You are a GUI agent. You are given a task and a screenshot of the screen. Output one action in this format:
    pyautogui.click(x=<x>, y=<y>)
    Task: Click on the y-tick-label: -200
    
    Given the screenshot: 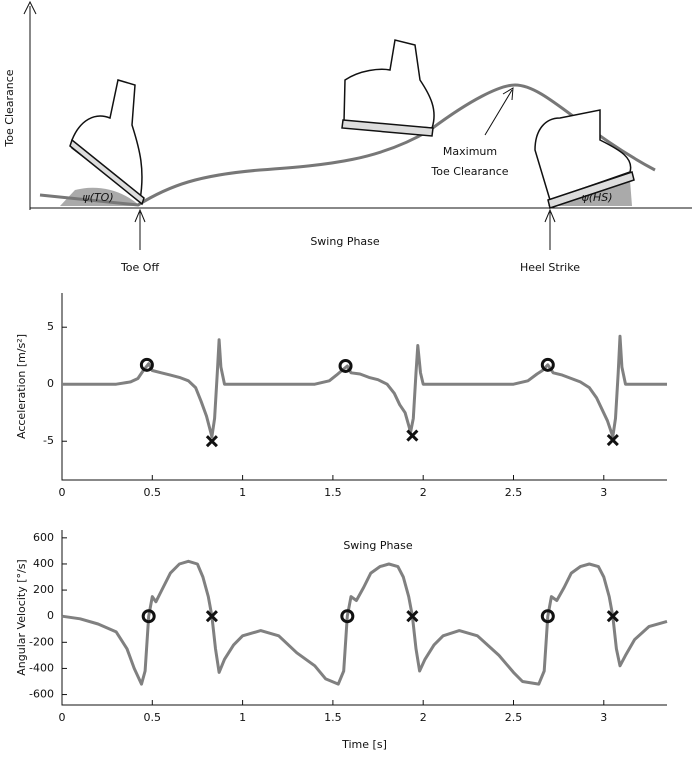 What is the action you would take?
    pyautogui.click(x=41, y=641)
    